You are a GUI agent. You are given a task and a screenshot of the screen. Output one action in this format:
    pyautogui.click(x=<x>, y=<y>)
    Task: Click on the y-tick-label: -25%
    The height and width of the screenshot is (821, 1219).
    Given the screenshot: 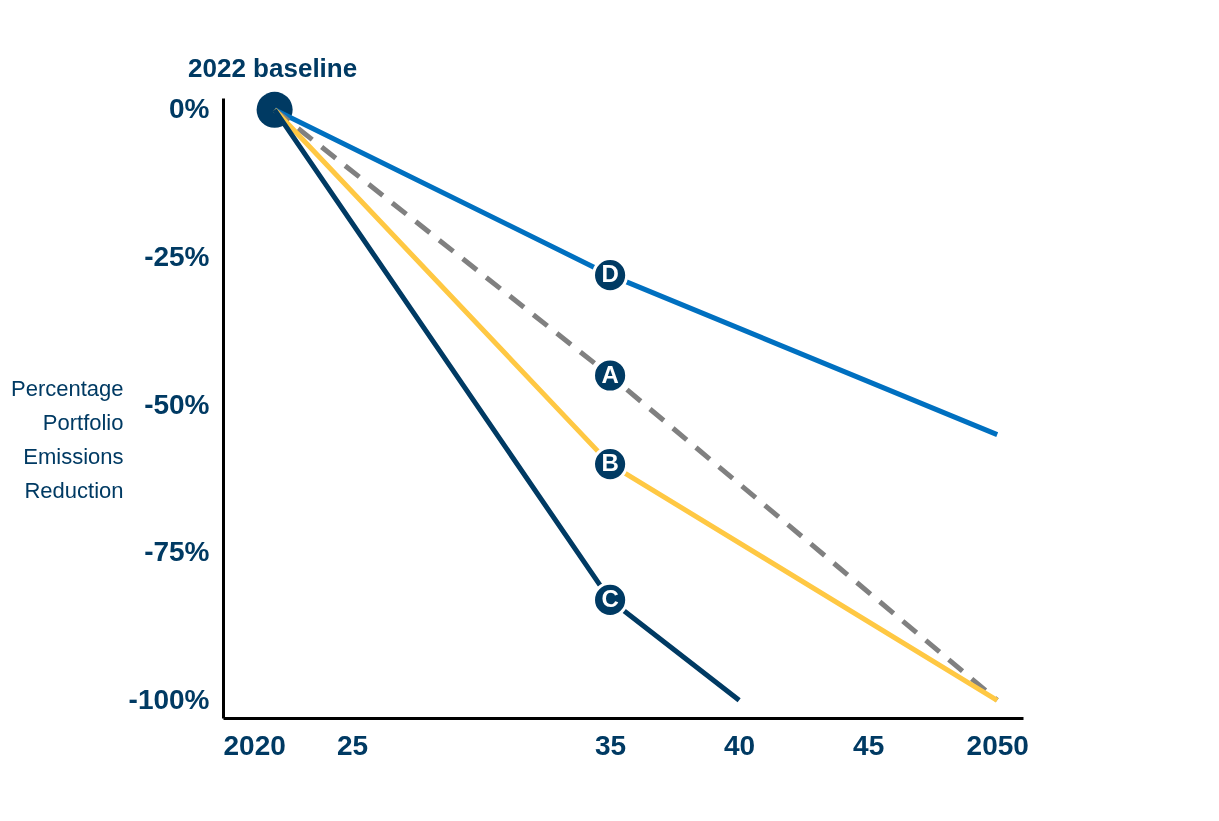 What is the action you would take?
    pyautogui.click(x=177, y=256)
    